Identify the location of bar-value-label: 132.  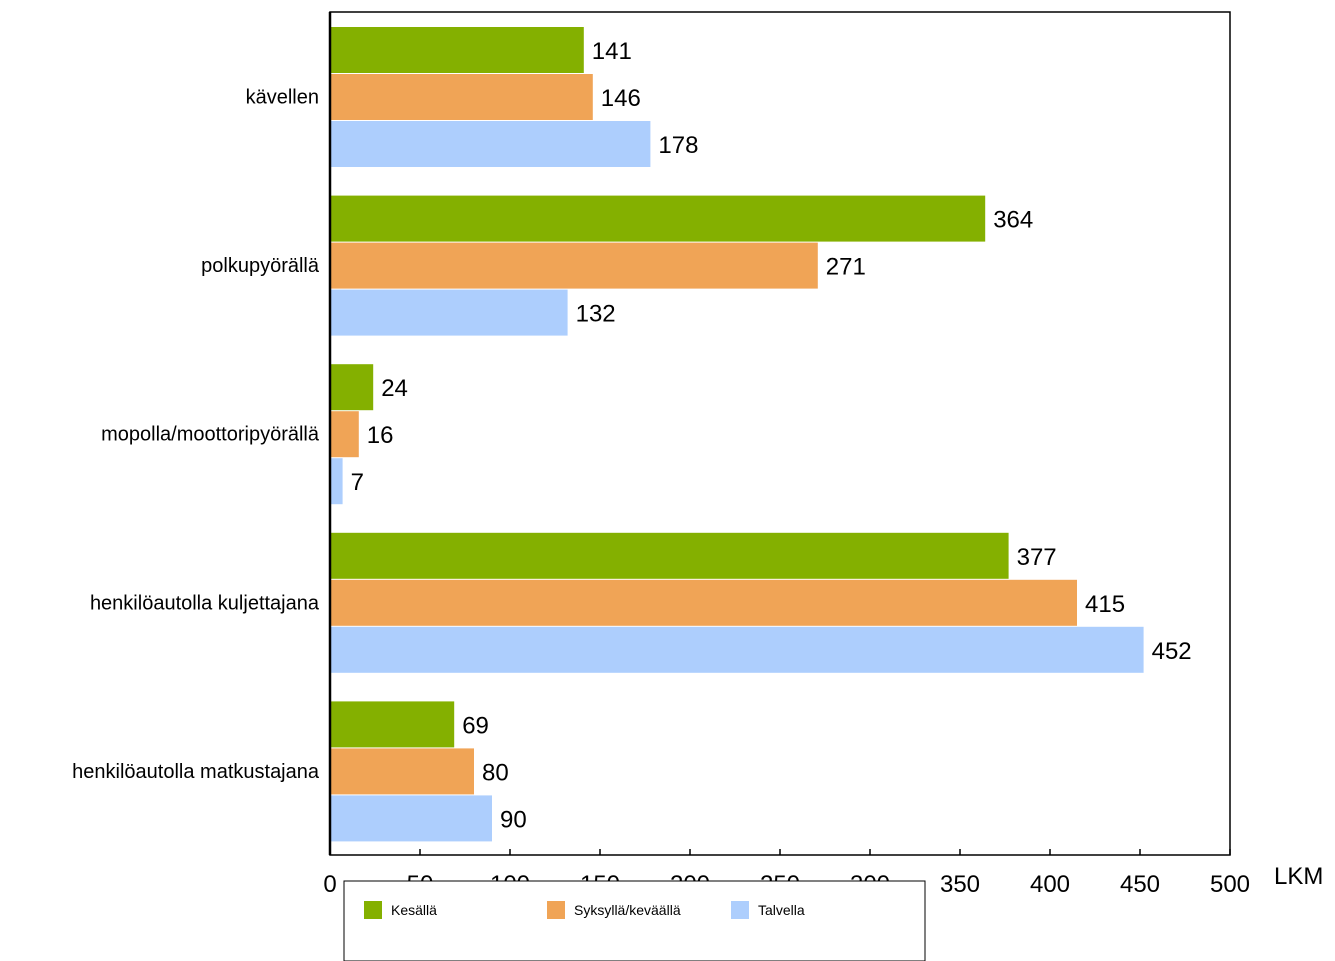
(596, 314).